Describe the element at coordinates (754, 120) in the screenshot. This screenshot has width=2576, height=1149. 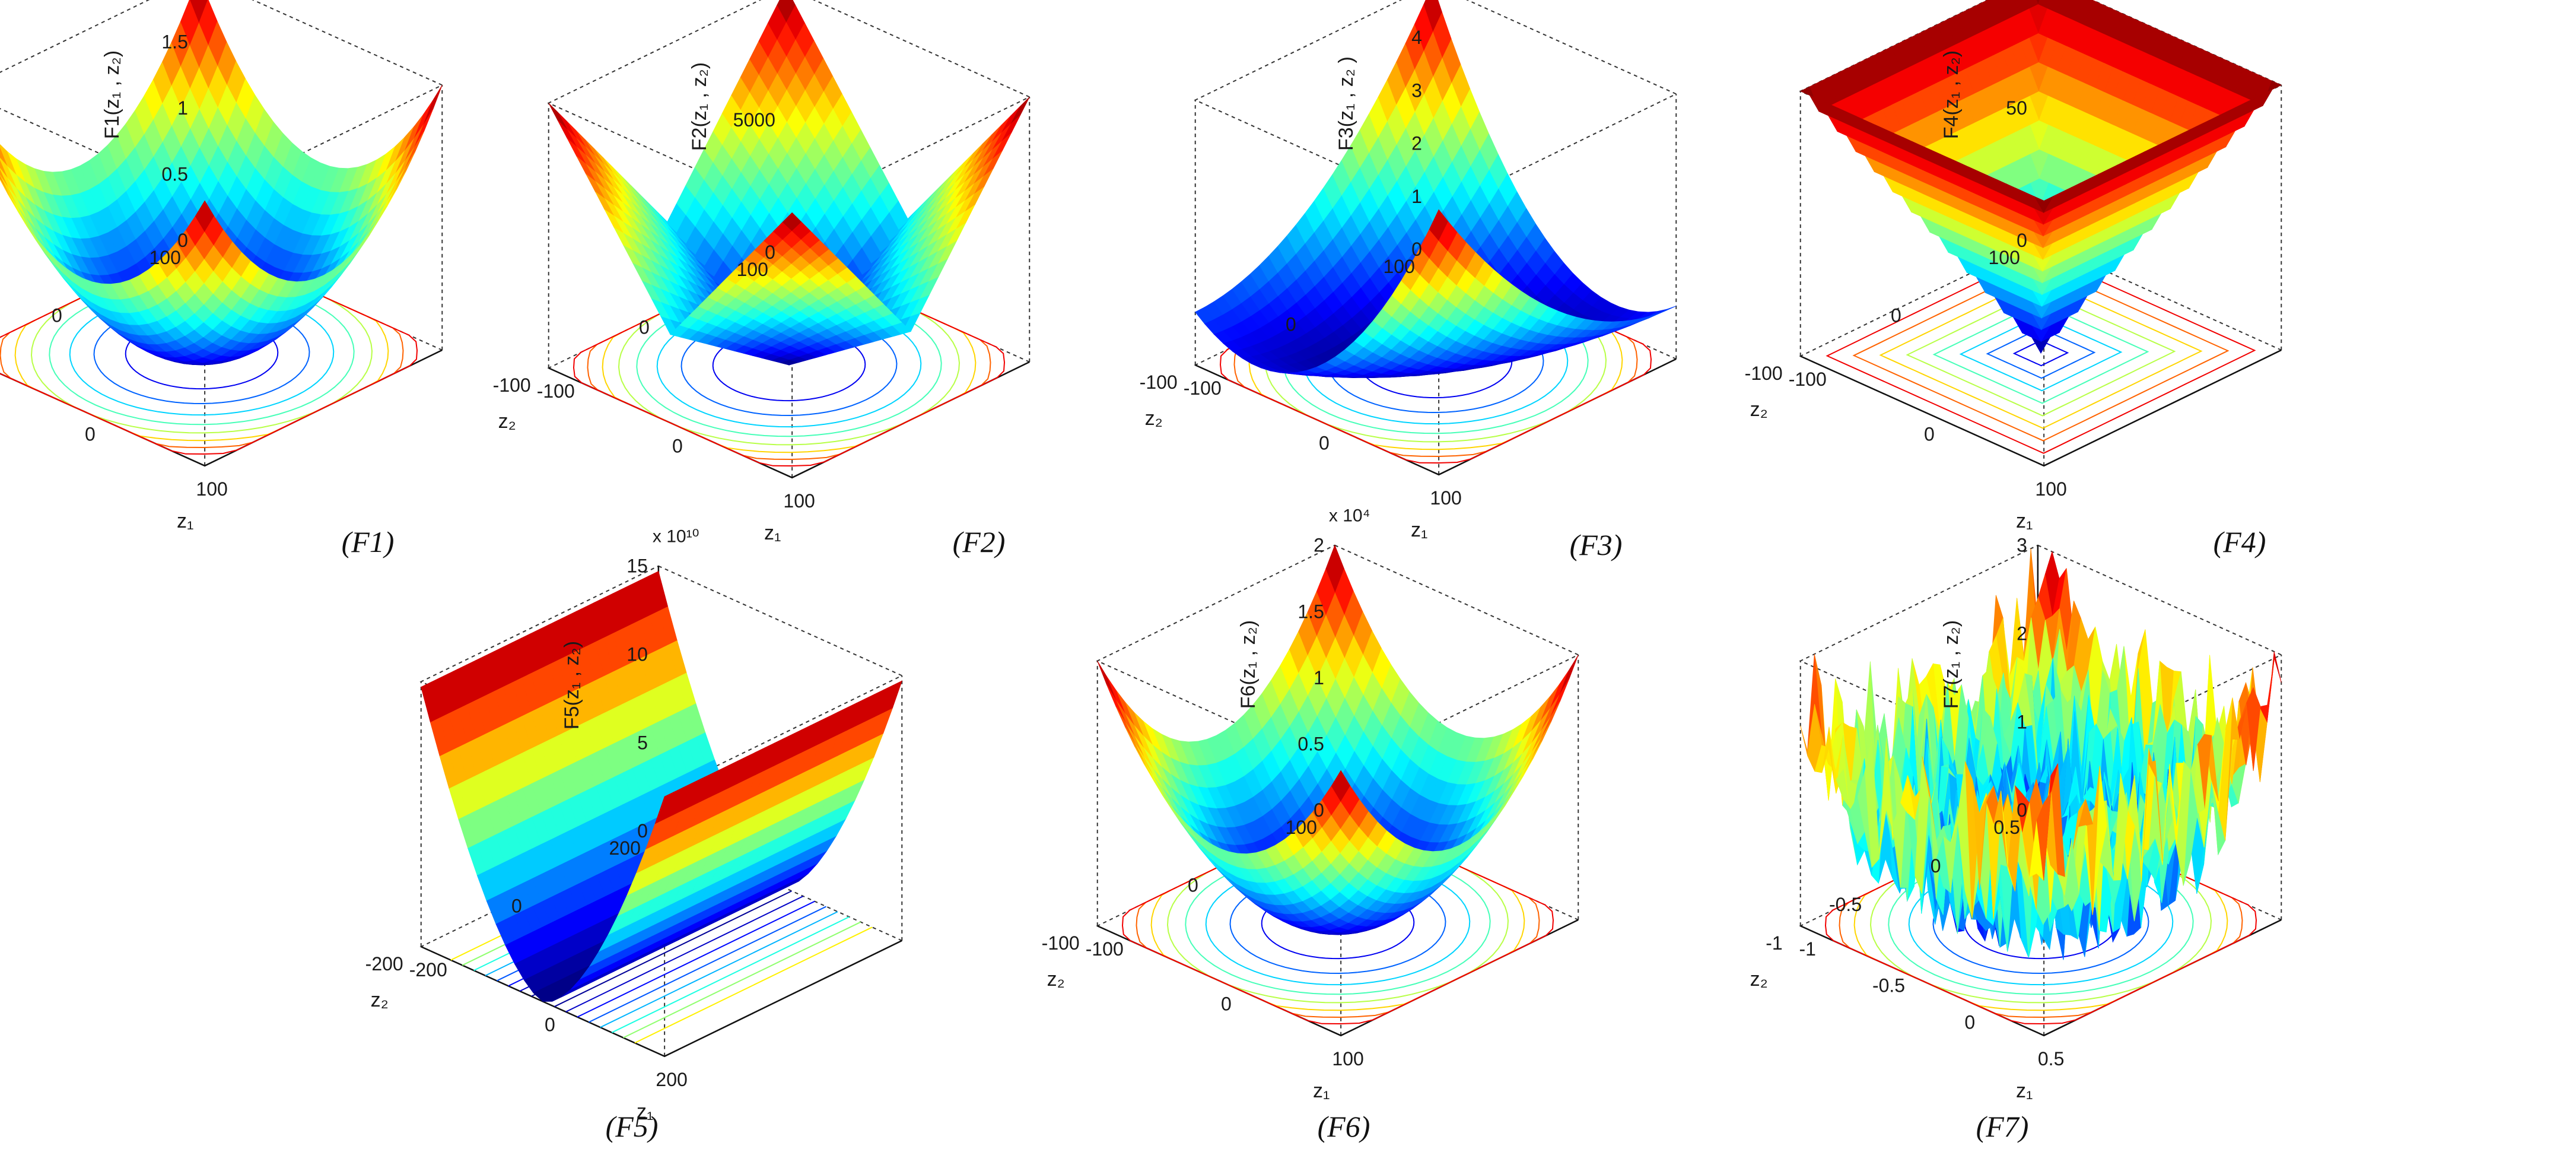
I see `chart-f2-ztick: 5000` at that location.